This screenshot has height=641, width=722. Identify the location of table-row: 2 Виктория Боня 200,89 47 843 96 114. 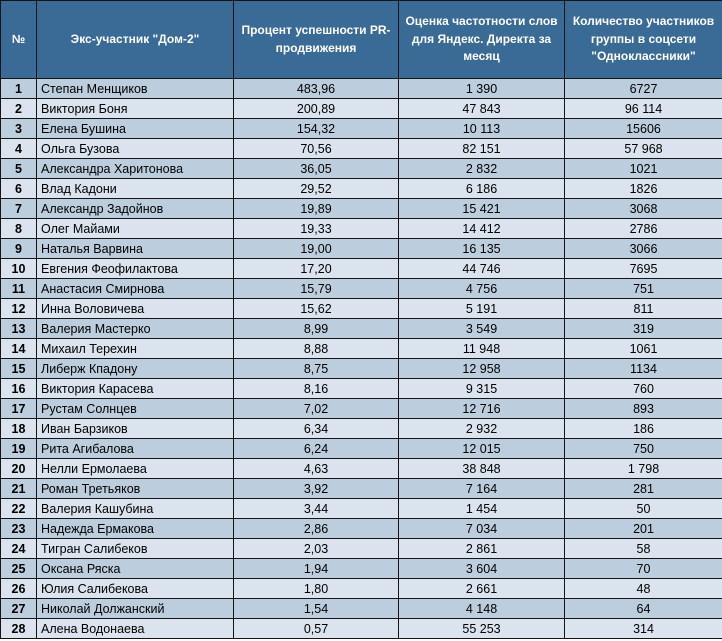
(361, 108).